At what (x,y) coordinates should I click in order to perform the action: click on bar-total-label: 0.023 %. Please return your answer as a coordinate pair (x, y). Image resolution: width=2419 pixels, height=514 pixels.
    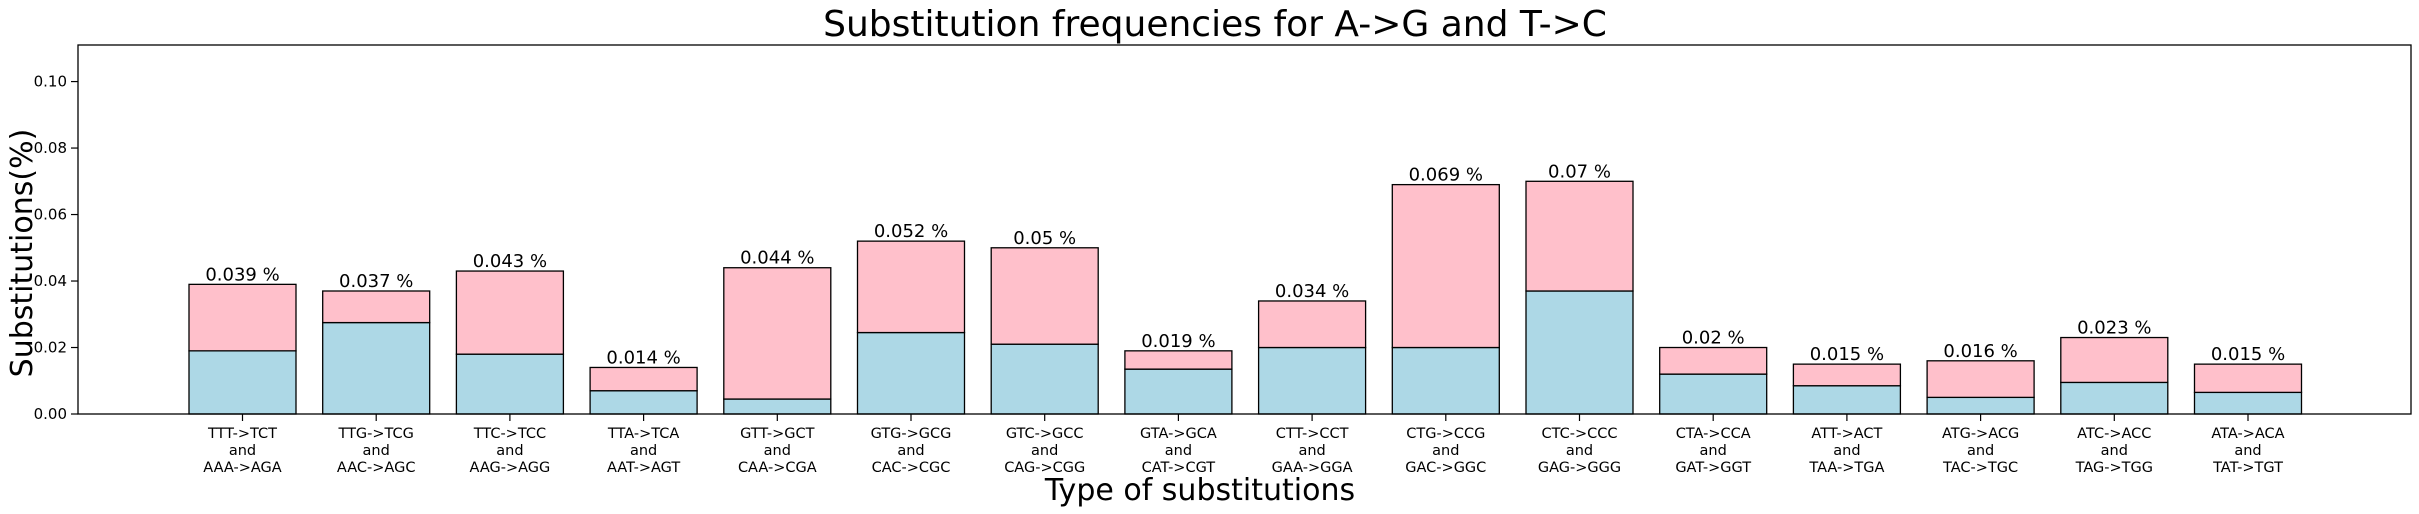
    Looking at the image, I should click on (2114, 328).